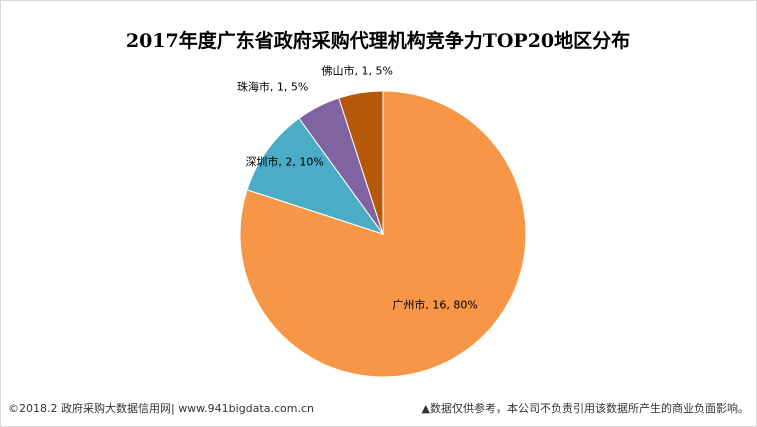 The image size is (757, 427). Describe the element at coordinates (272, 86) in the screenshot. I see `data-label: 珠海市, 1, 5%` at that location.